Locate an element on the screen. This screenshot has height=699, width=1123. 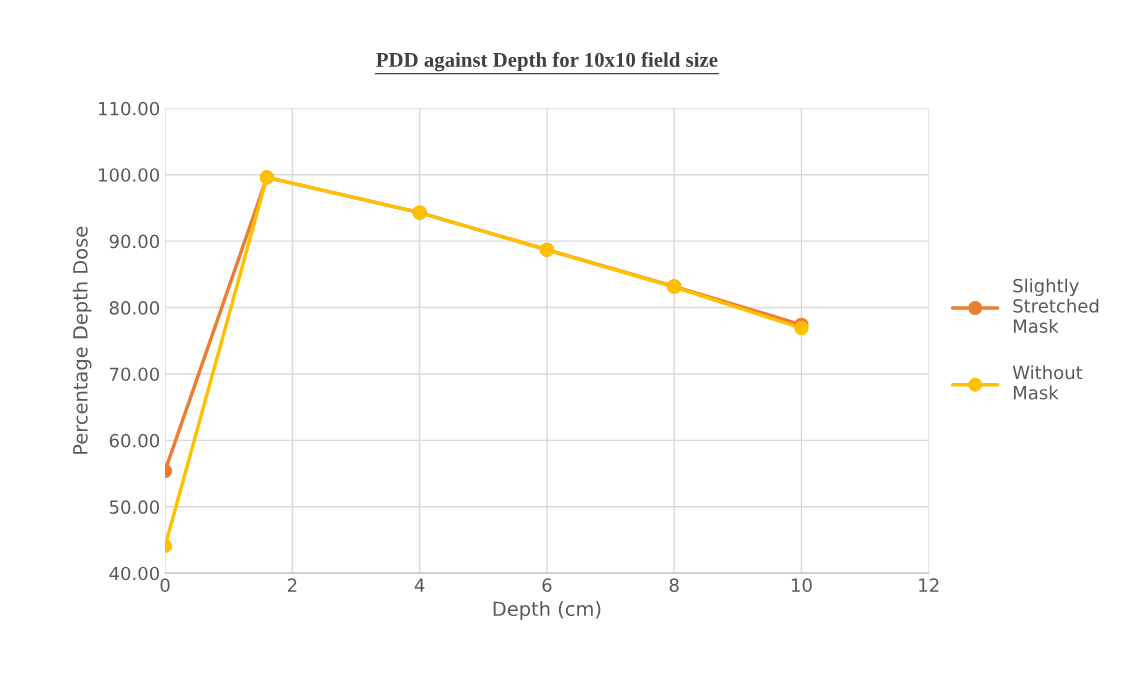
chart-title: PDD against Depth for 10x10 field size is located at coordinates (547, 62).